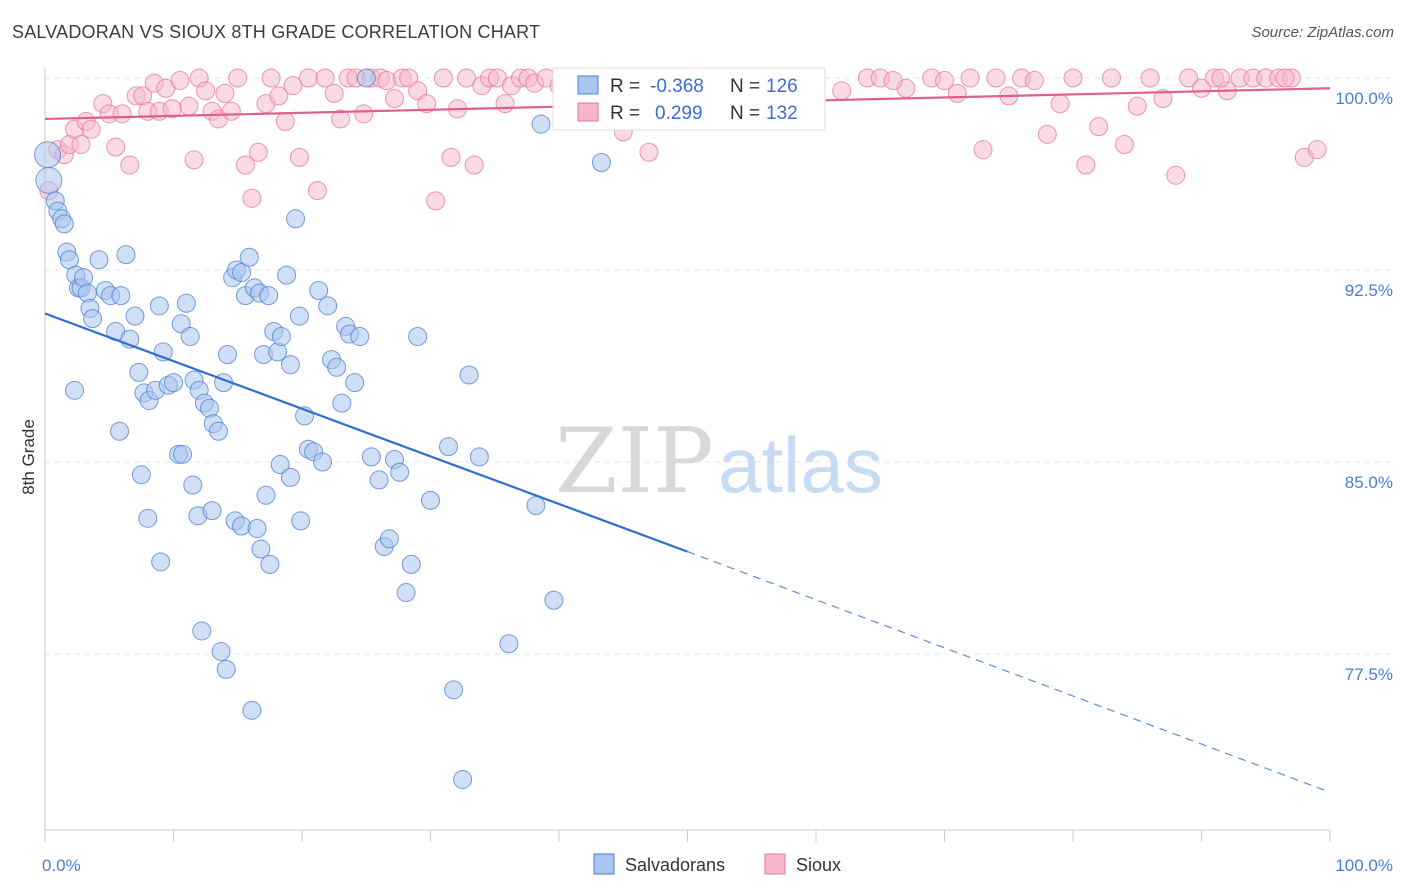 This screenshot has height=892, width=1406. Describe the element at coordinates (775, 864) in the screenshot. I see `legend-swatch-sioux-bottom` at that location.